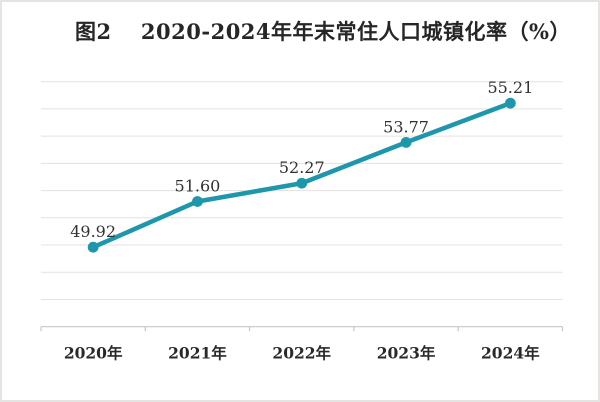  What do you see at coordinates (323, 31) in the screenshot?
I see `chart-title: 图2 2020-2024年年末常住人口城镇化率（%）` at bounding box center [323, 31].